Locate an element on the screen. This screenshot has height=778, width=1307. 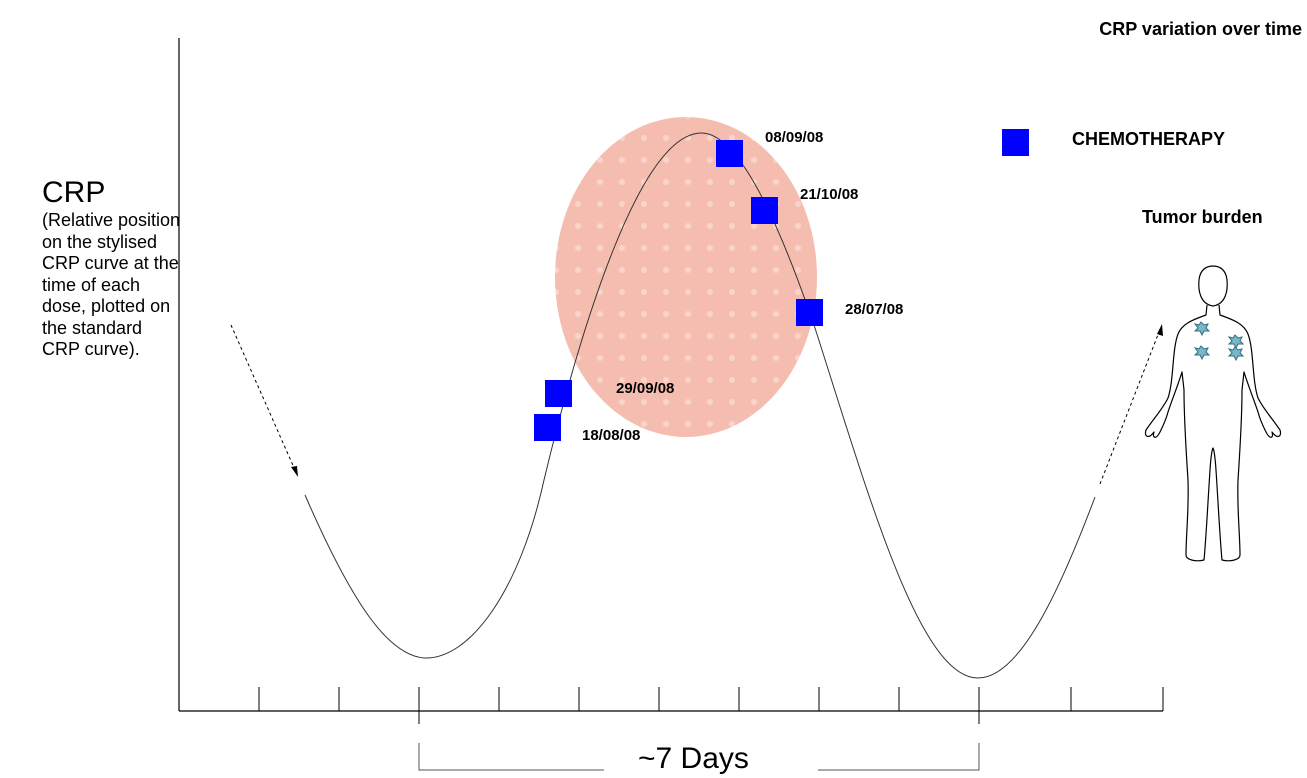
legend-label: CHEMOTHERAPY is located at coordinates (1149, 139).